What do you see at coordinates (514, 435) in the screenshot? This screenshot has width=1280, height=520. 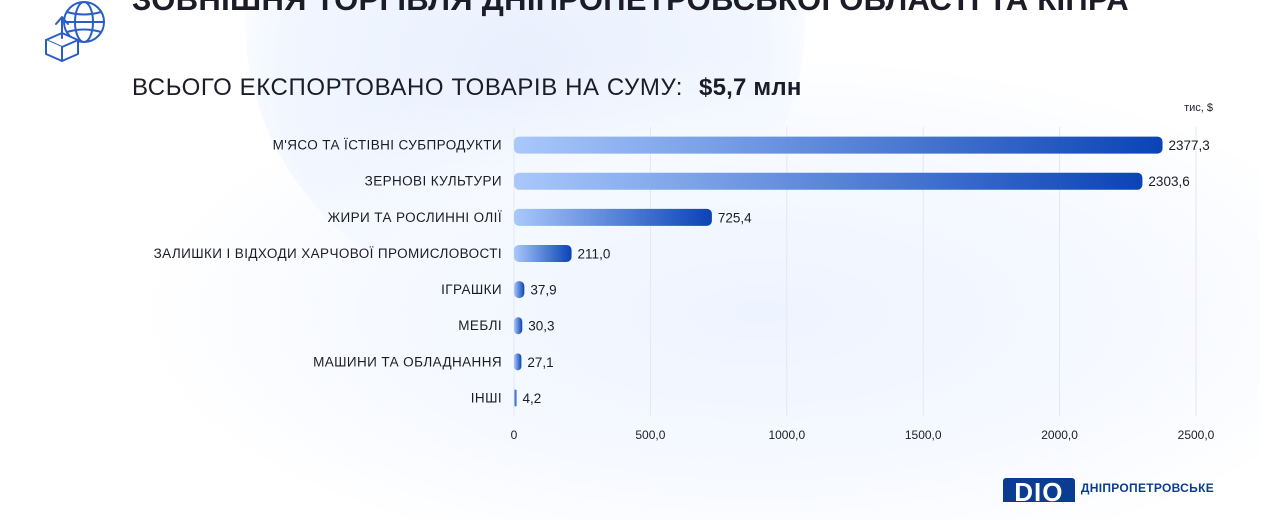 I see `x-tick-label: 0` at bounding box center [514, 435].